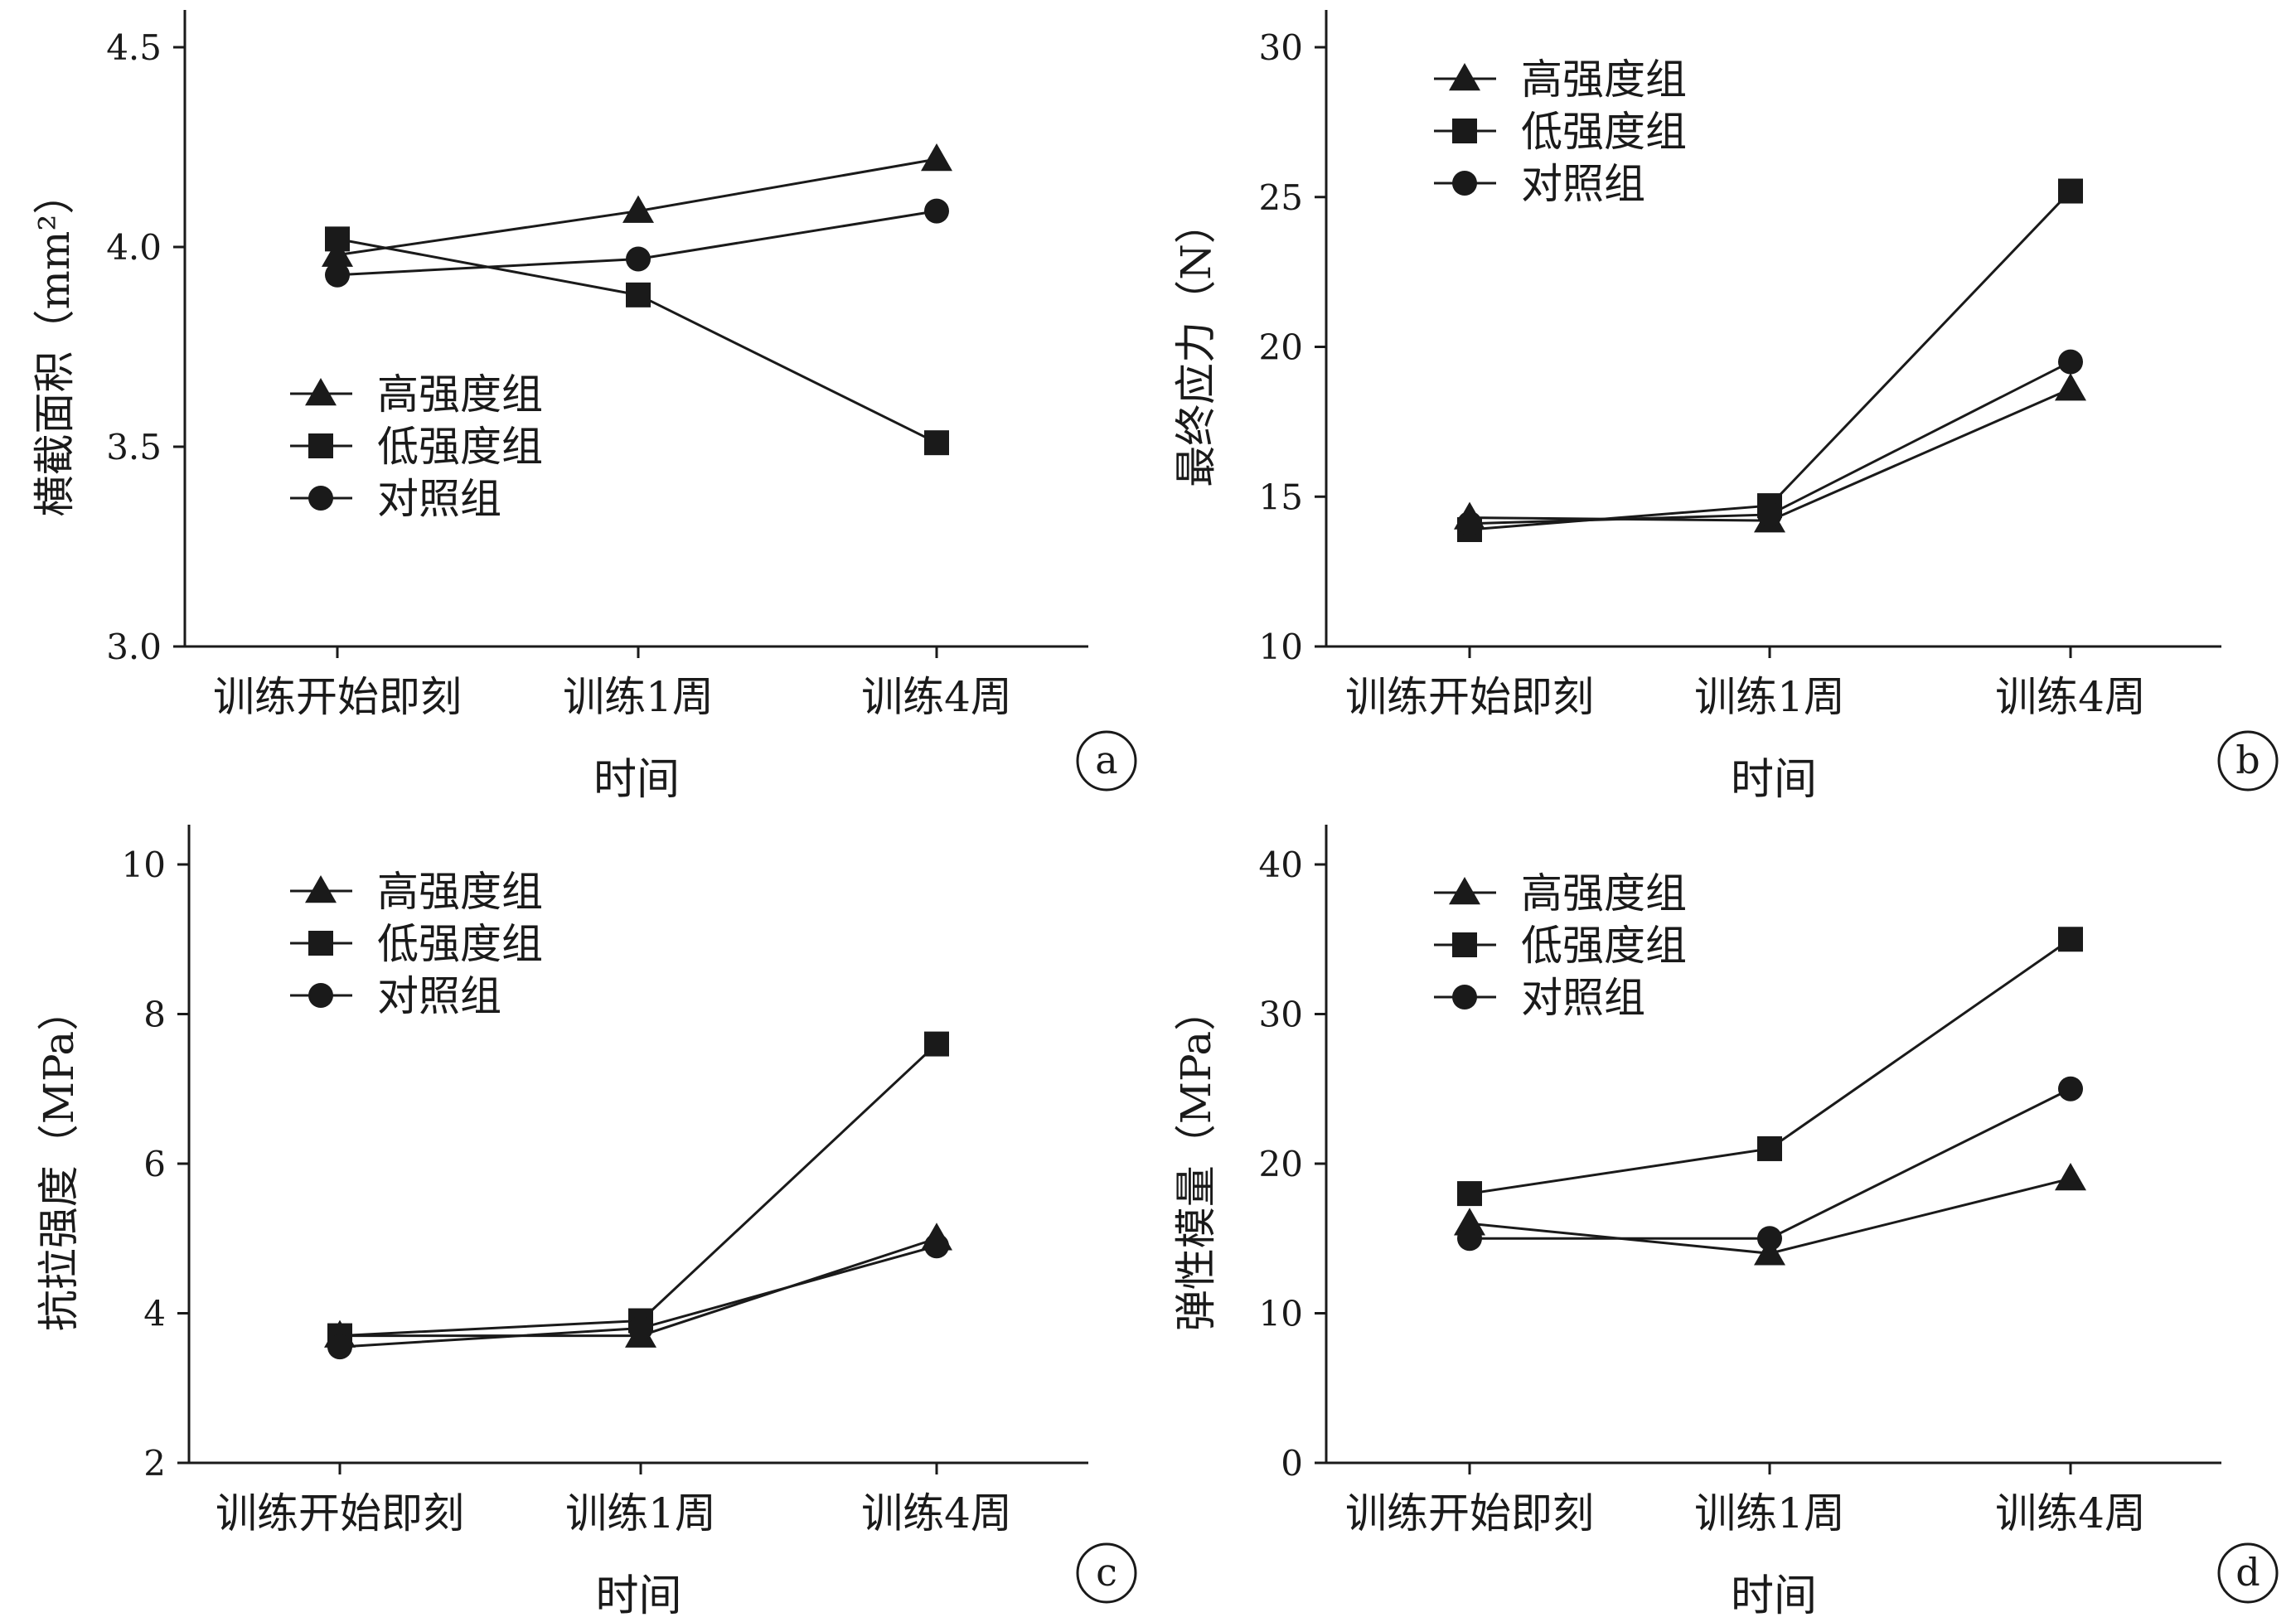 The height and width of the screenshot is (1622, 2296). I want to click on y-tick-label: 4.0, so click(134, 247).